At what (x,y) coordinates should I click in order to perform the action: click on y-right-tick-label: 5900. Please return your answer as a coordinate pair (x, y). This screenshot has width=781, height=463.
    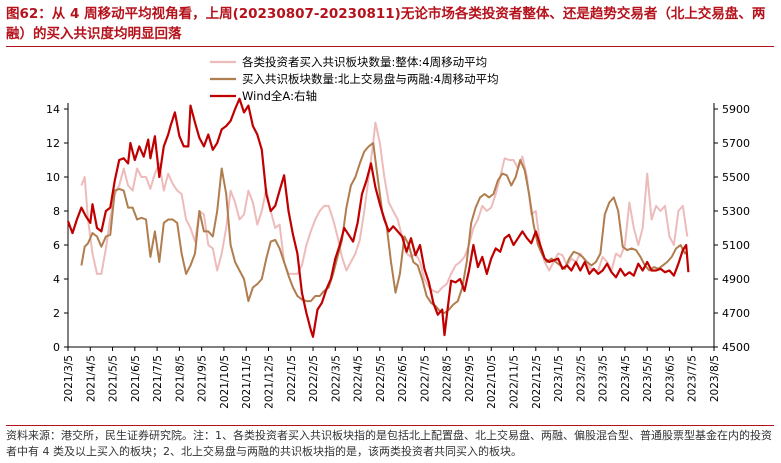
    Looking at the image, I should click on (736, 109).